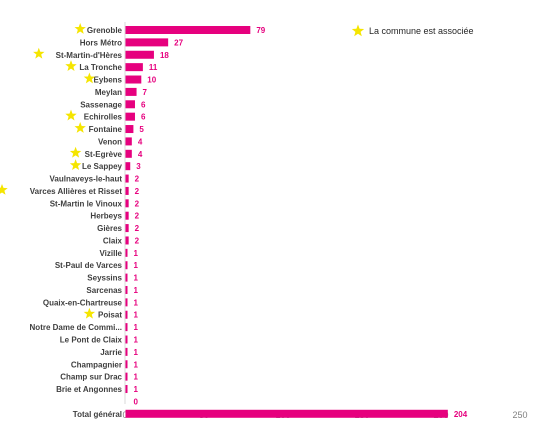  What do you see at coordinates (86, 203) in the screenshot?
I see `category-label: St-Martin le Vinoux` at bounding box center [86, 203].